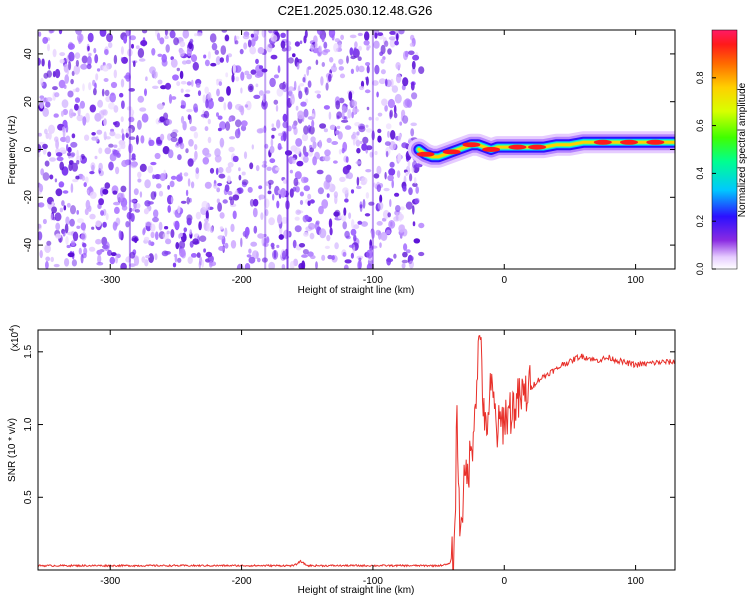  What do you see at coordinates (356, 590) in the screenshot?
I see `snr-x-axis-label: Height of straight line (km)` at bounding box center [356, 590].